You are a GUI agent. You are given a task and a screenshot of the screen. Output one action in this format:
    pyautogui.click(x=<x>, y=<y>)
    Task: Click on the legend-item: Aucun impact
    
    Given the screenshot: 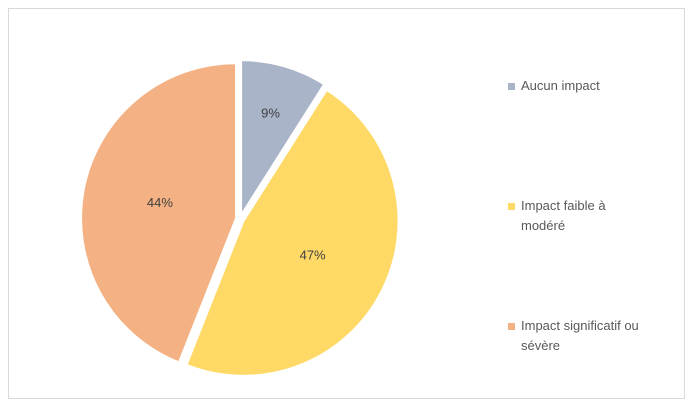 What is the action you would take?
    pyautogui.click(x=578, y=86)
    